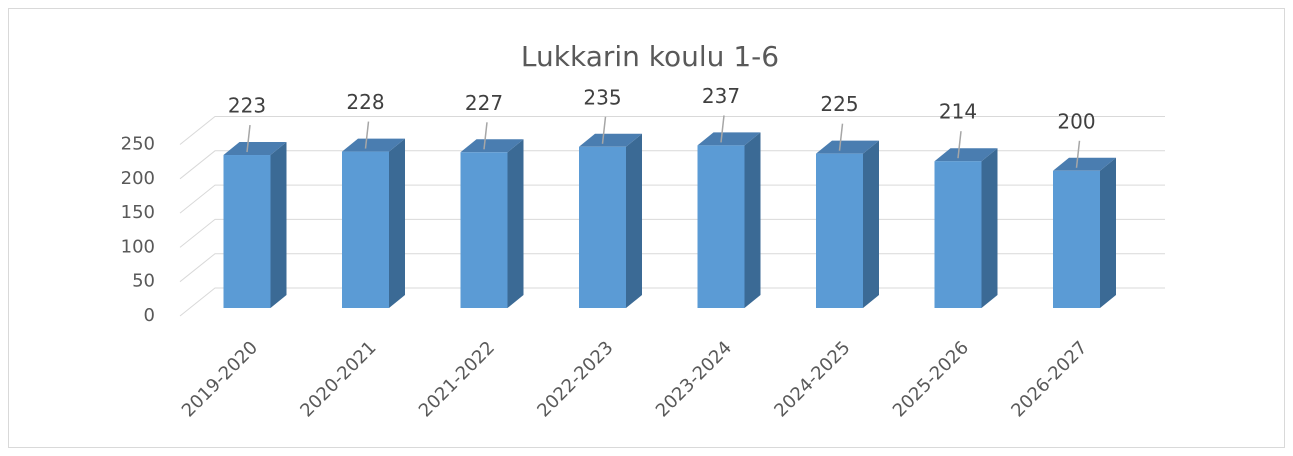  Describe the element at coordinates (143, 281) in the screenshot. I see `y-tick-label: 50` at that location.